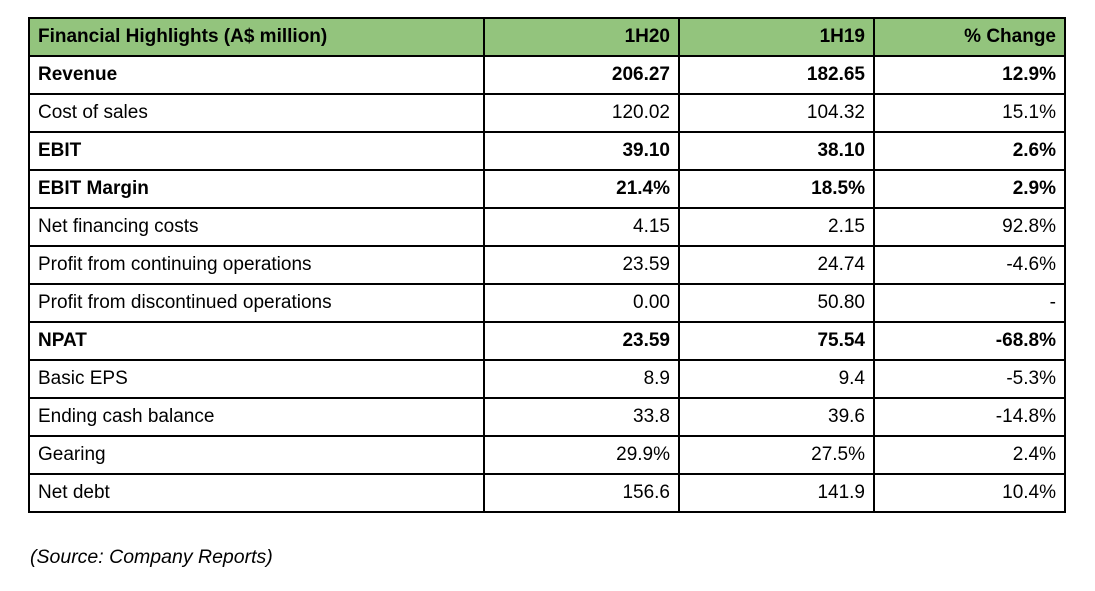 The height and width of the screenshot is (591, 1095). I want to click on row-value-change: 10.4%, so click(969, 493).